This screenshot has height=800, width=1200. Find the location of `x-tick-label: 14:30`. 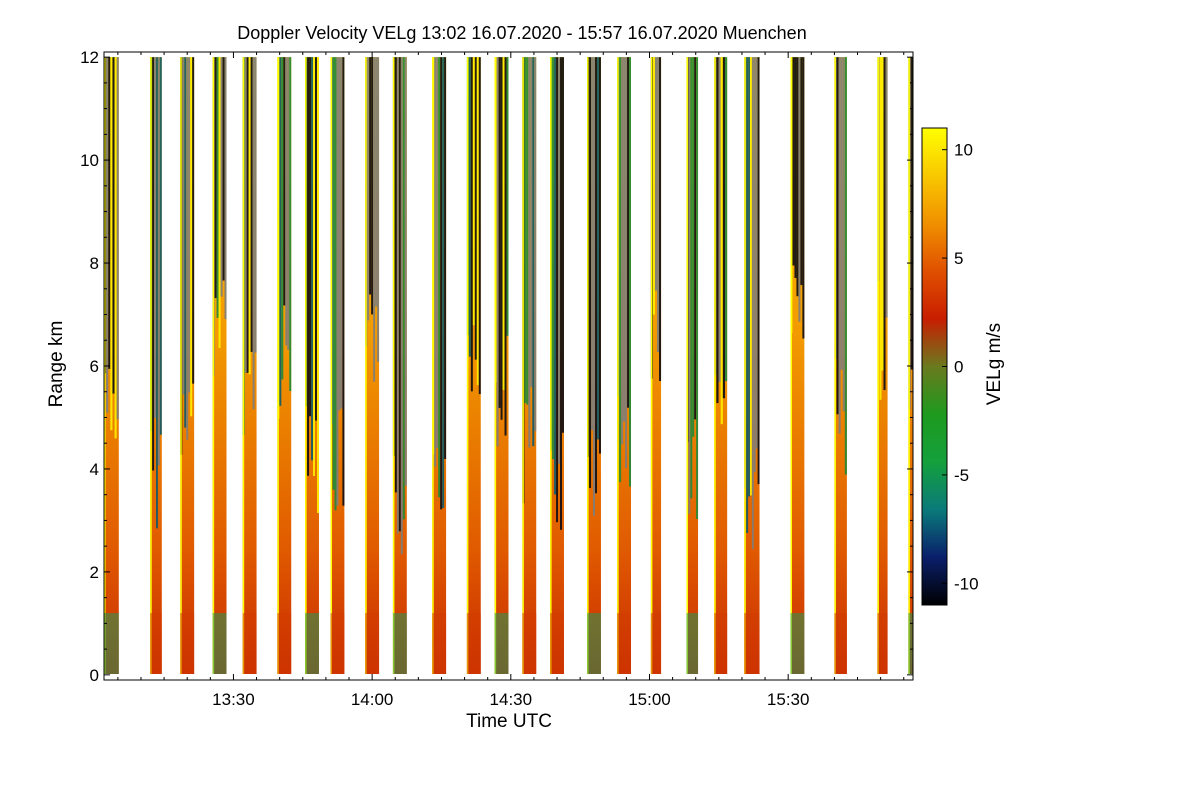

x-tick-label: 14:30 is located at coordinates (511, 699).